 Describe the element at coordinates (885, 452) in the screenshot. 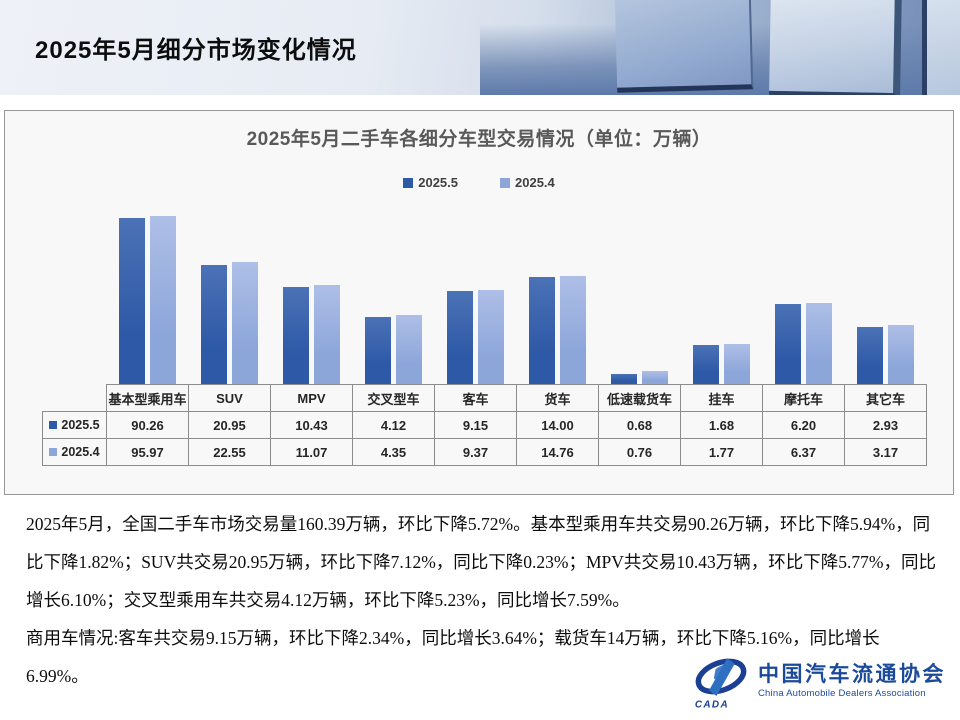

I see `table-value-cell: 3.17` at that location.